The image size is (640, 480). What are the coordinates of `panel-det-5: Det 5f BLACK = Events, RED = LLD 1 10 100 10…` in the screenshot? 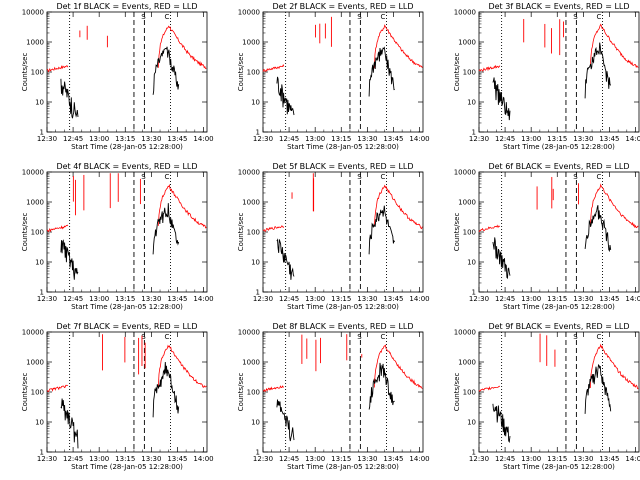 It's located at (333, 236).